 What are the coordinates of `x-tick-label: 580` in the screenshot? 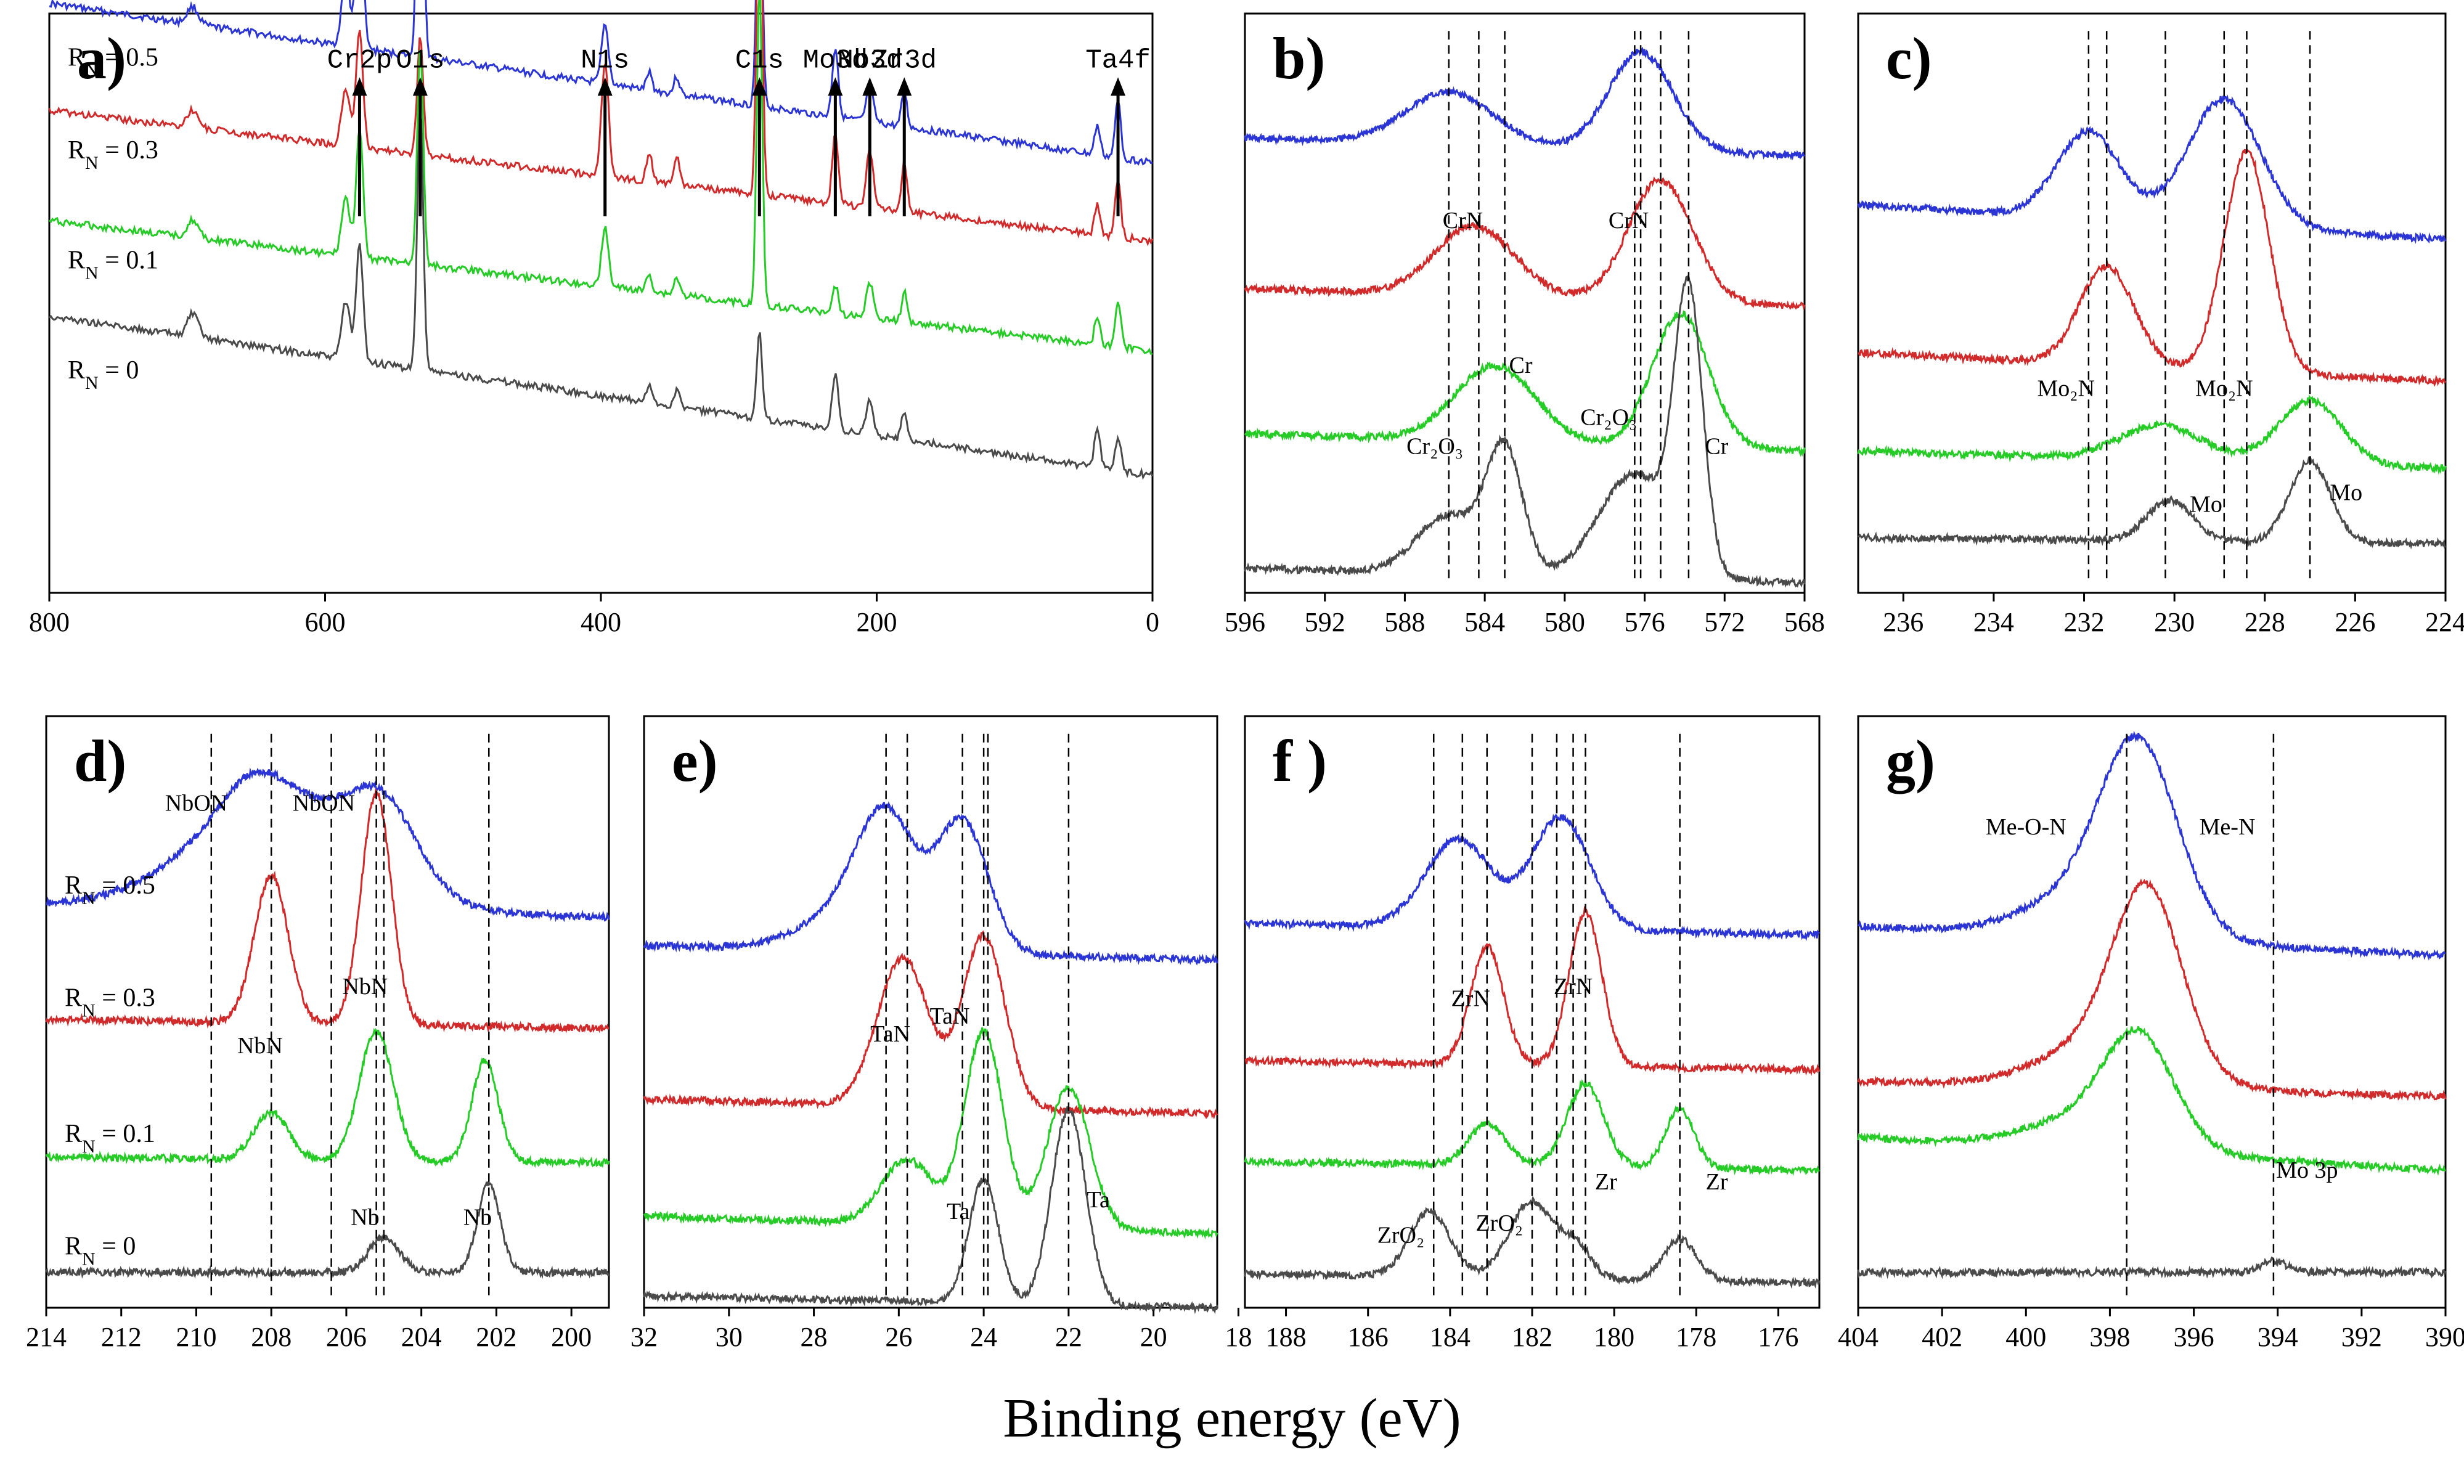 It's located at (1564, 622).